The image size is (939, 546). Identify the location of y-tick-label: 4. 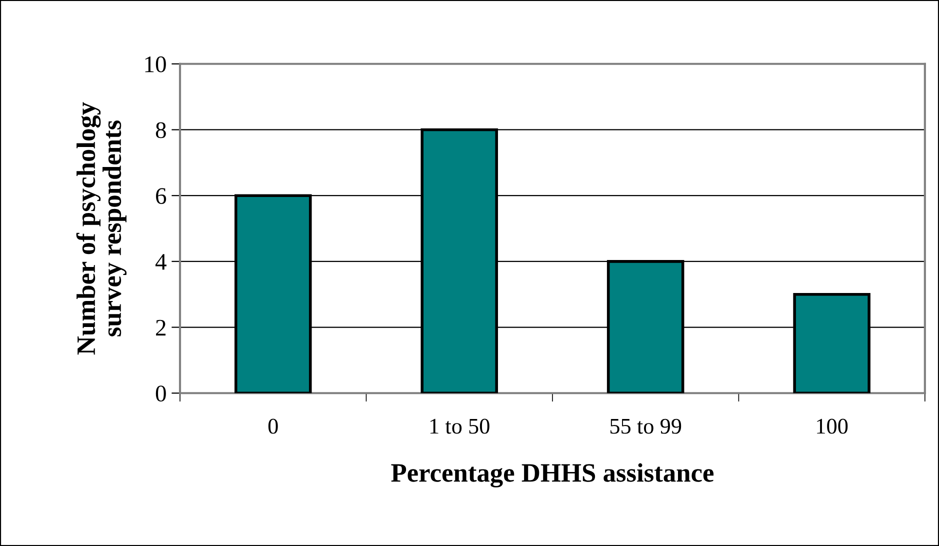
(160, 262).